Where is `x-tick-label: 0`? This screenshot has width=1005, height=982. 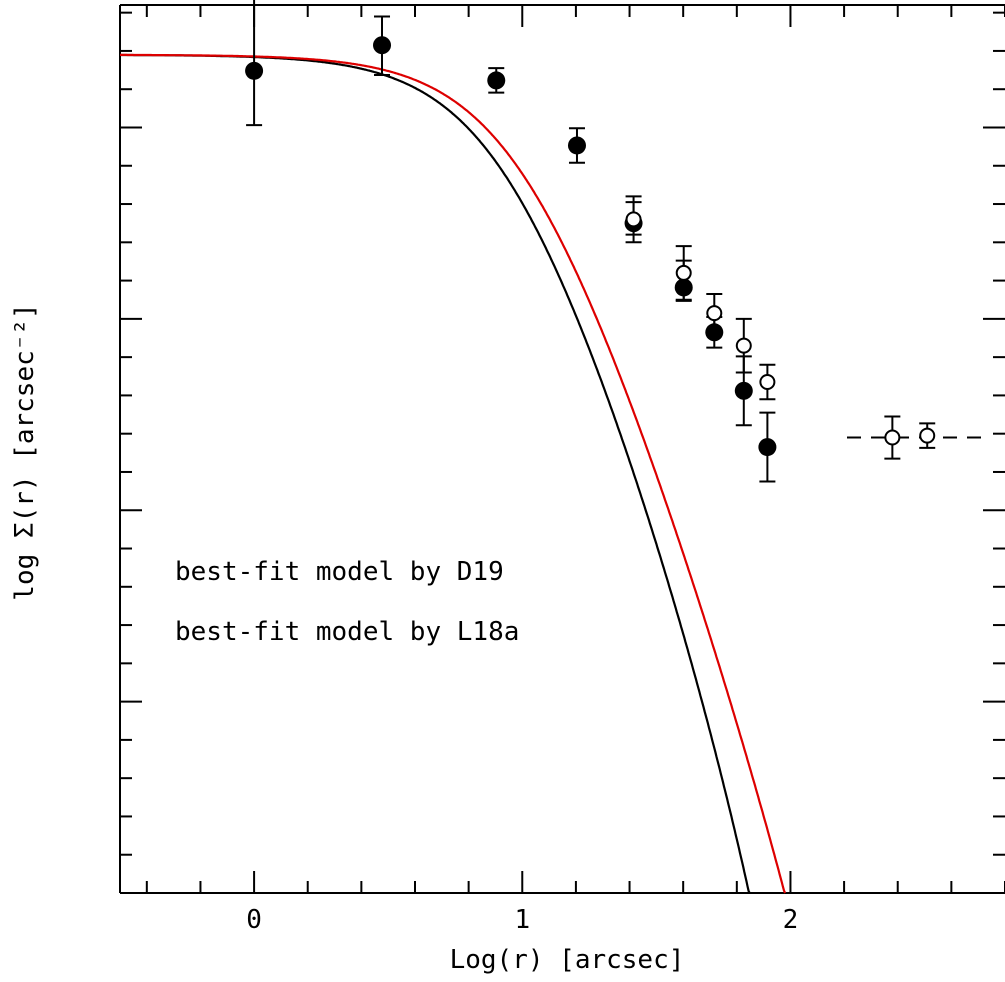
x-tick-label: 0 is located at coordinates (254, 920).